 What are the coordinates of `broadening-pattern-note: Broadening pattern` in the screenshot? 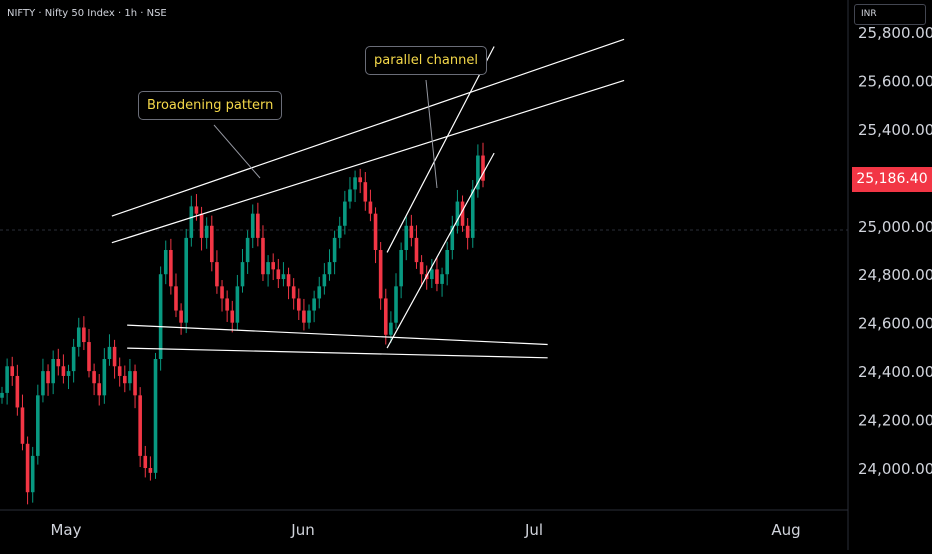 It's located at (210, 105).